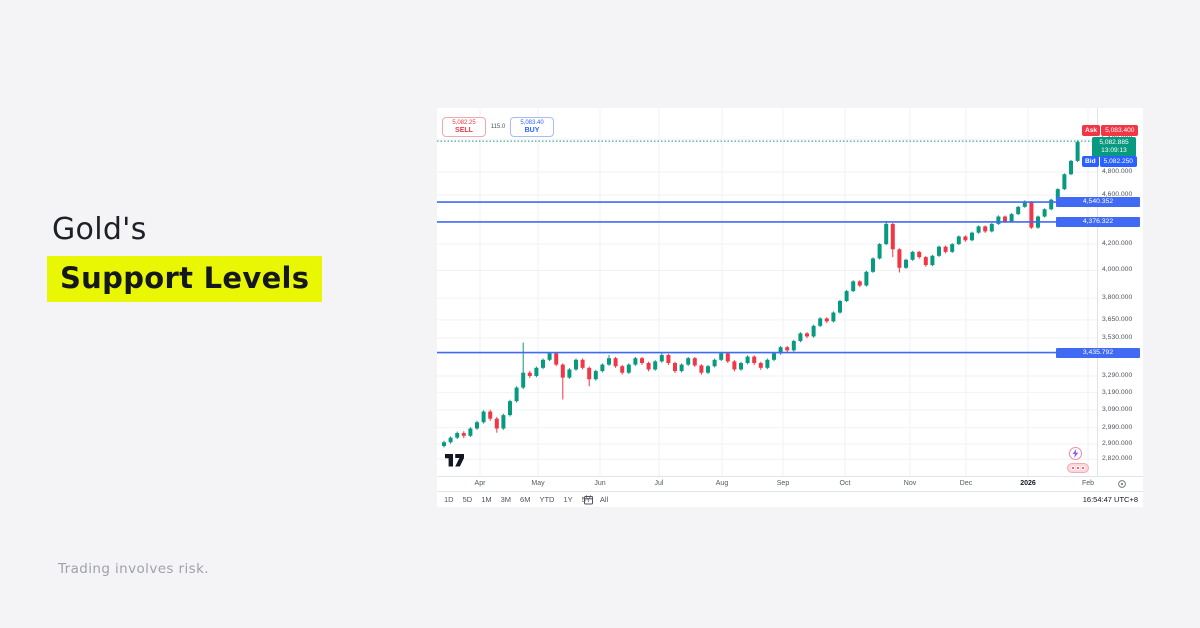  I want to click on headline-block: Gold's Support Levels, so click(185, 257).